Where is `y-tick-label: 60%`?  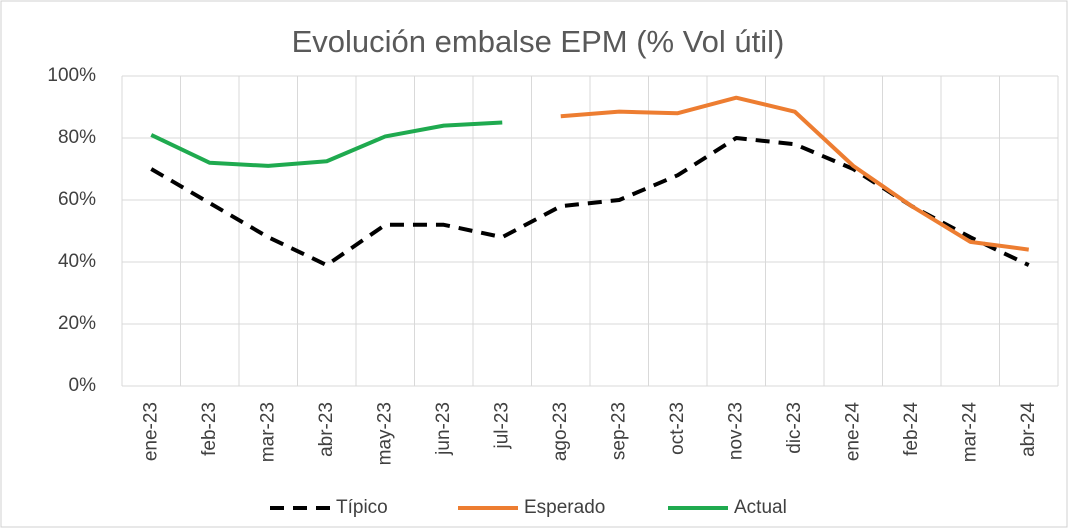
y-tick-label: 60% is located at coordinates (77, 199).